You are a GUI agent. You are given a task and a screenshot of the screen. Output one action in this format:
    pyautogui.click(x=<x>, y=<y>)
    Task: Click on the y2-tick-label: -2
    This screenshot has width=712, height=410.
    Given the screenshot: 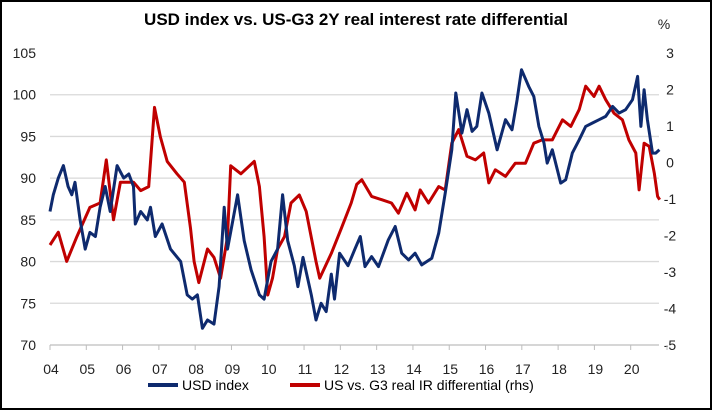 What is the action you would take?
    pyautogui.click(x=670, y=236)
    